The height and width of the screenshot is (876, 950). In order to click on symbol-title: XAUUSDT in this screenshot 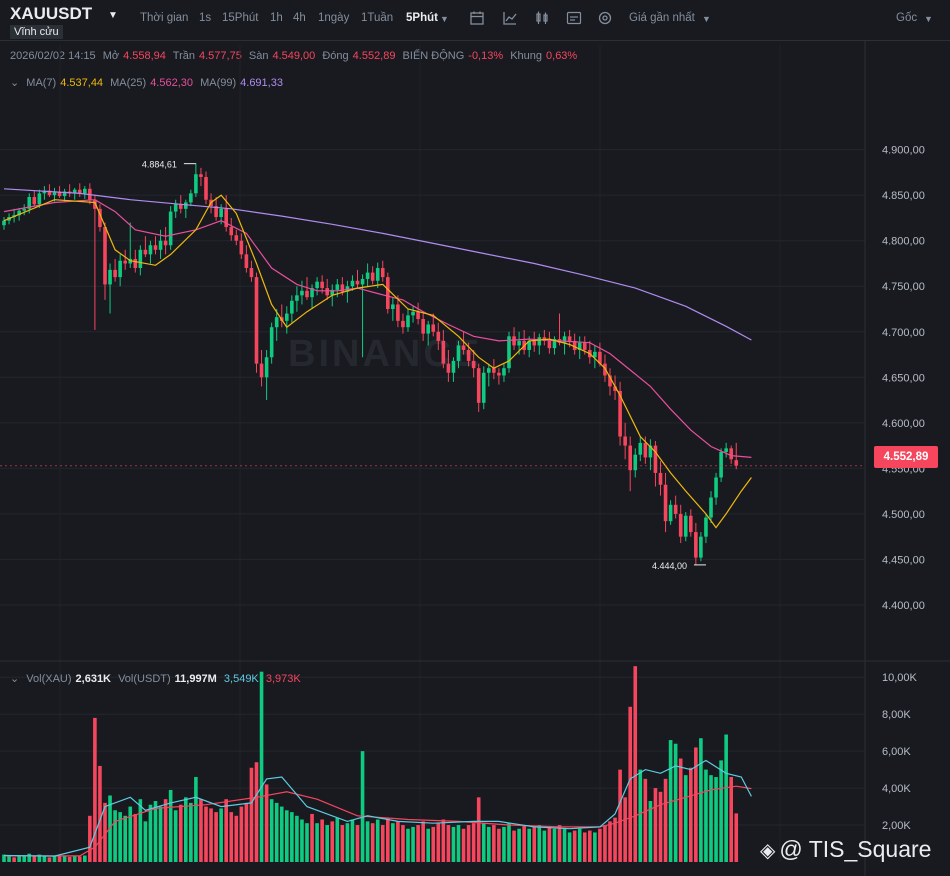, I will do `click(51, 13)`.